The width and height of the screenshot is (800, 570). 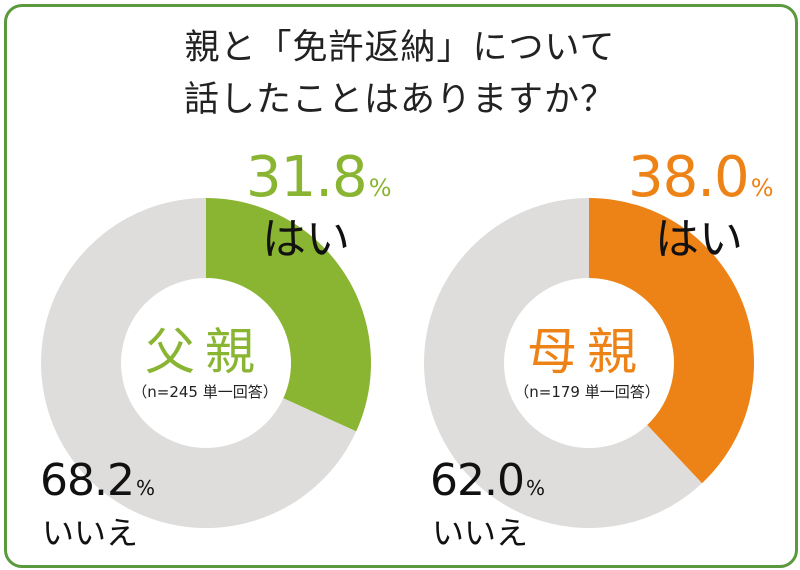 What do you see at coordinates (535, 488) in the screenshot?
I see `mother-no-unit: %` at bounding box center [535, 488].